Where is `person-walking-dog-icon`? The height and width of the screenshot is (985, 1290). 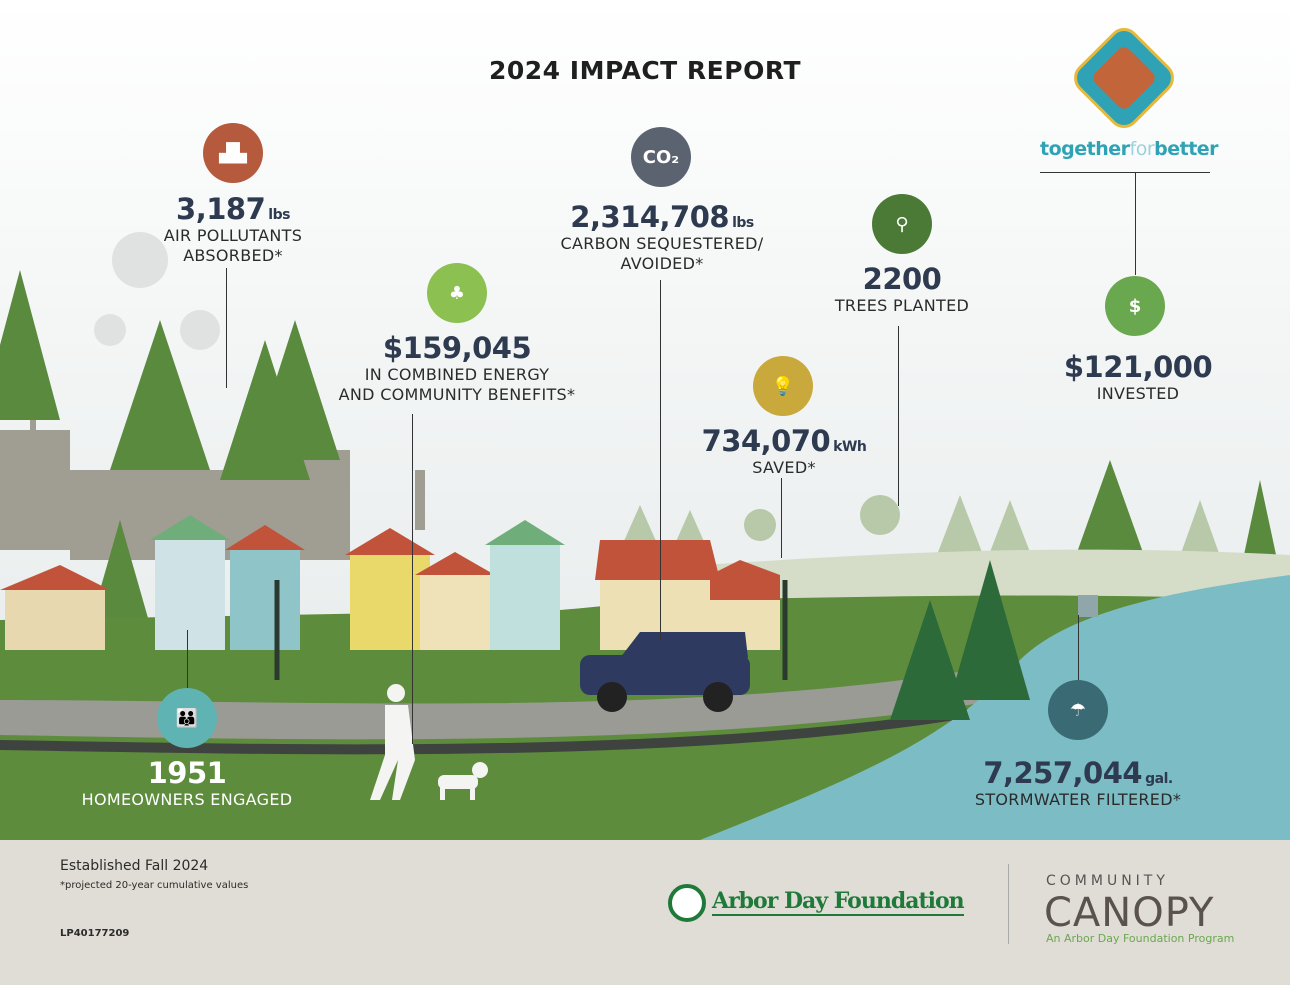 person-walking-dog-icon is located at coordinates (429, 742).